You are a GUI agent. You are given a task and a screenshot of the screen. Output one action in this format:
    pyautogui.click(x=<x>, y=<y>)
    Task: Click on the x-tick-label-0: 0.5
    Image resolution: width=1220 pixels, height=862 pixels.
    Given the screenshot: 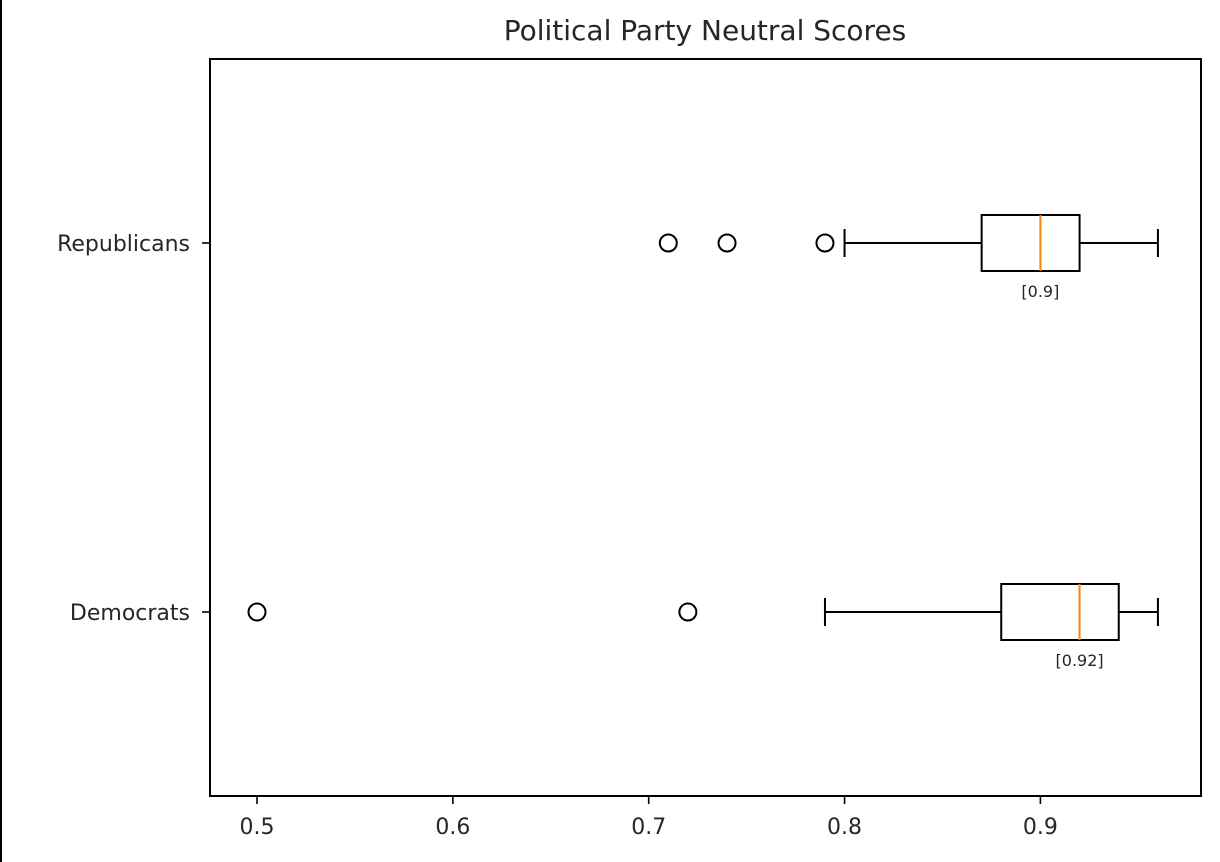 What is the action you would take?
    pyautogui.click(x=257, y=827)
    